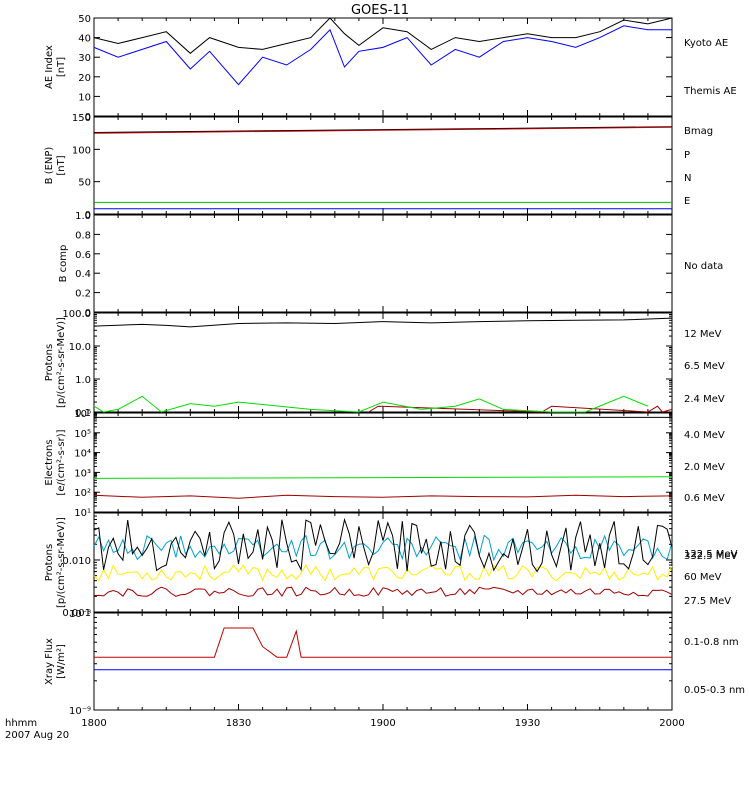  Describe the element at coordinates (383, 592) in the screenshot. I see `series-line-332-5-mev` at that location.